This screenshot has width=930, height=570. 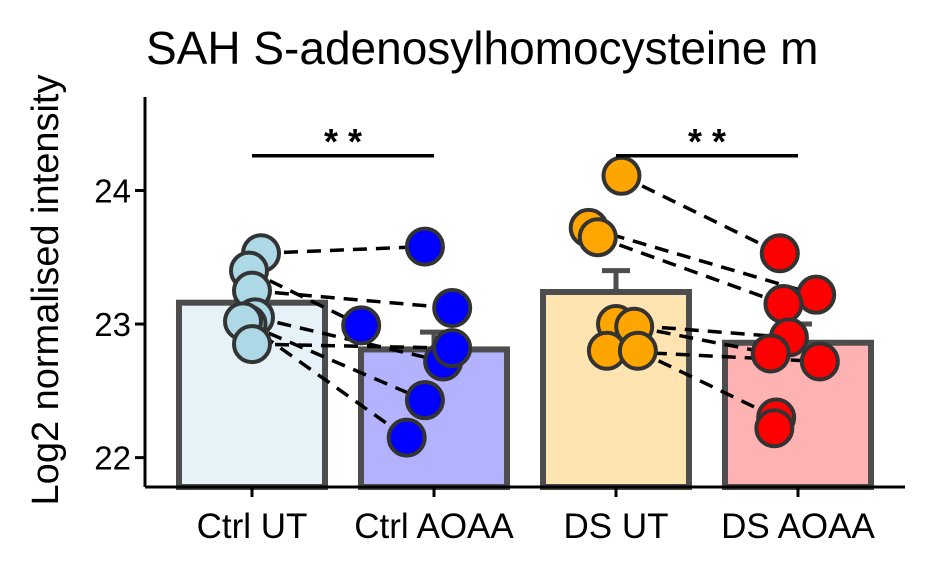 I want to click on x-tick-label: DS UT, so click(x=616, y=526).